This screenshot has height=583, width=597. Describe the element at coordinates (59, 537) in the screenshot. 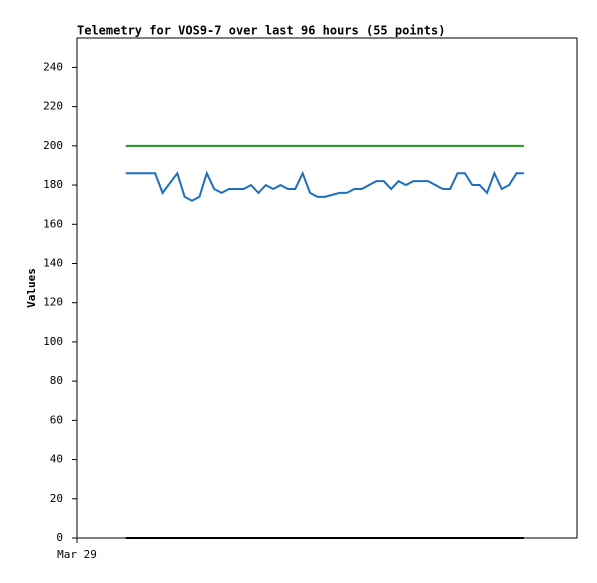

I see `y-tick-label: 0` at that location.